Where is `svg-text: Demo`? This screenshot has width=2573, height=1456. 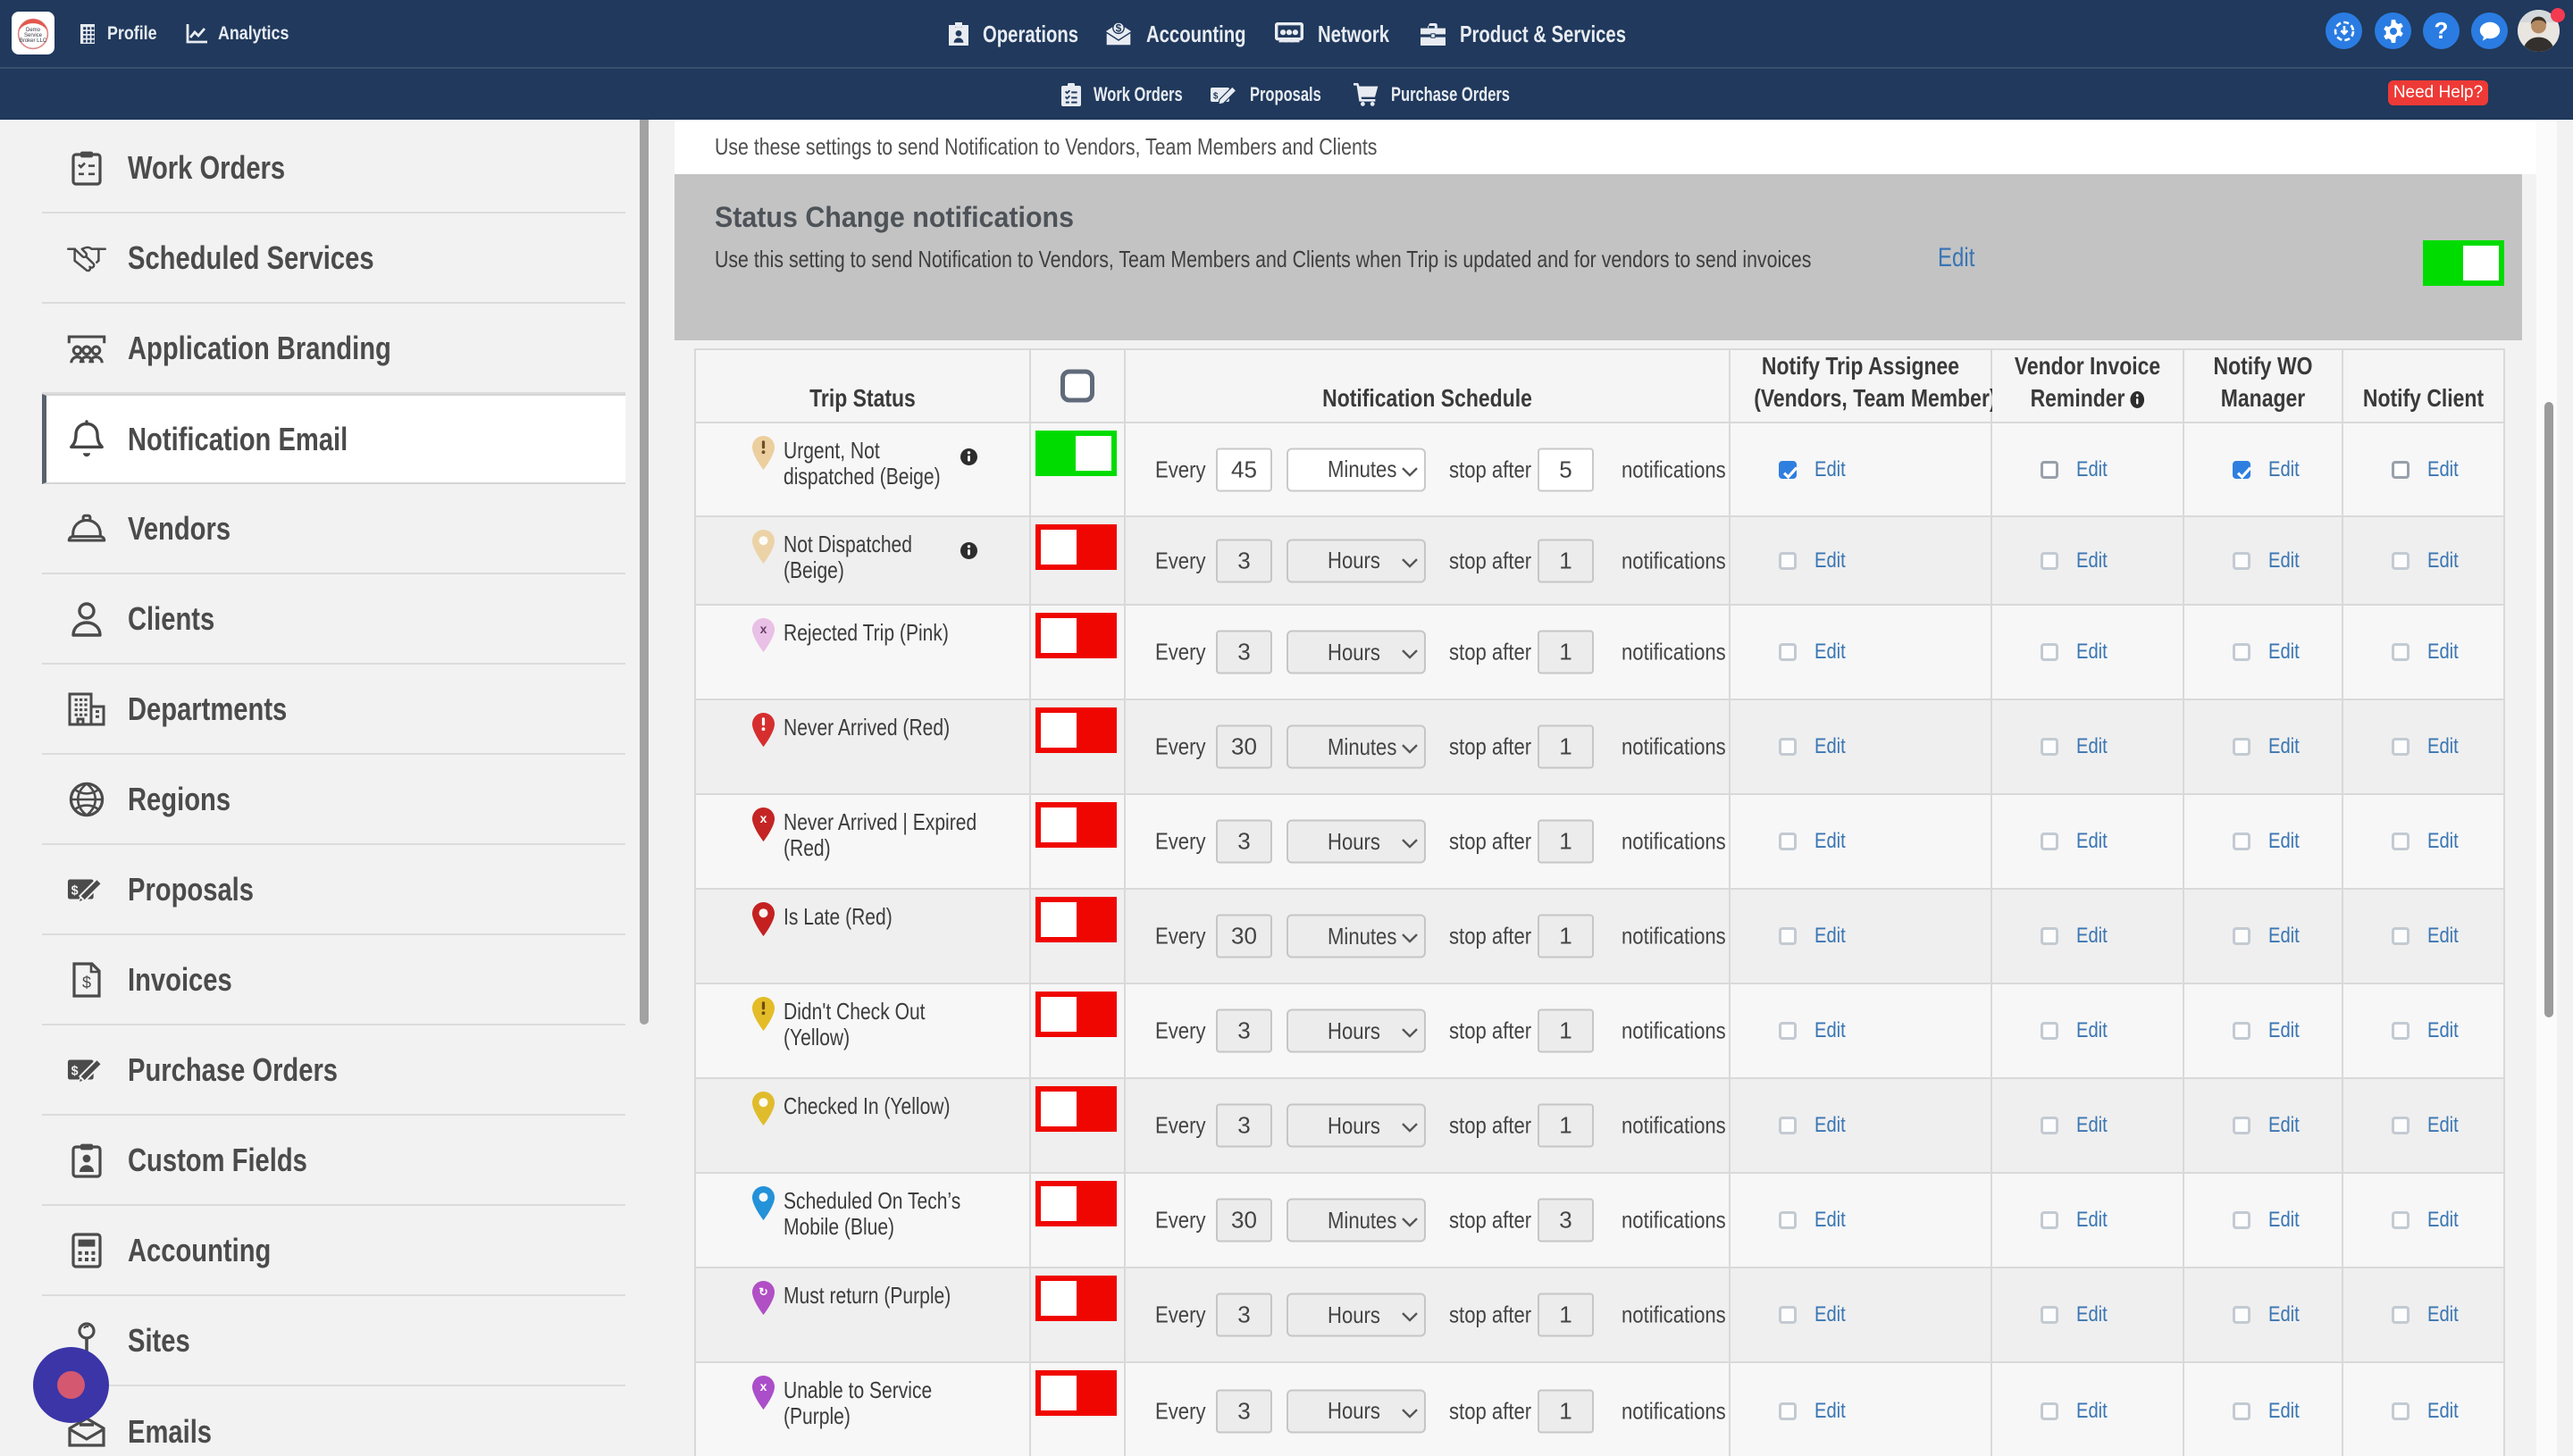 svg-text: Demo is located at coordinates (33, 30).